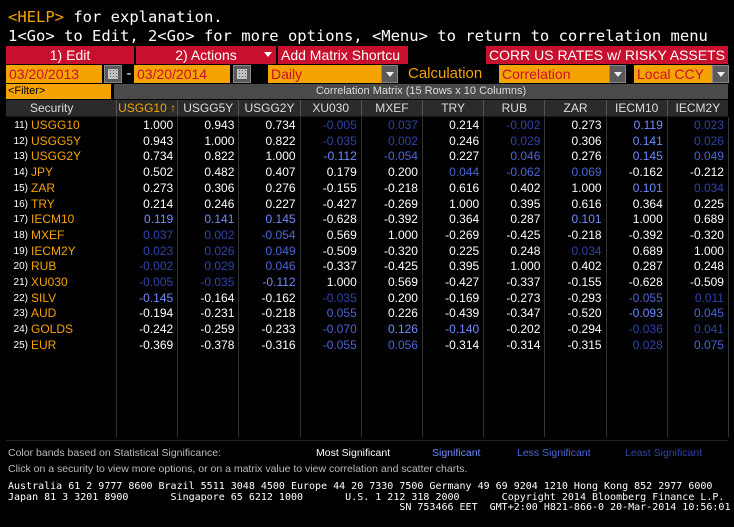  I want to click on correlation-cell: -0.164, so click(217, 297).